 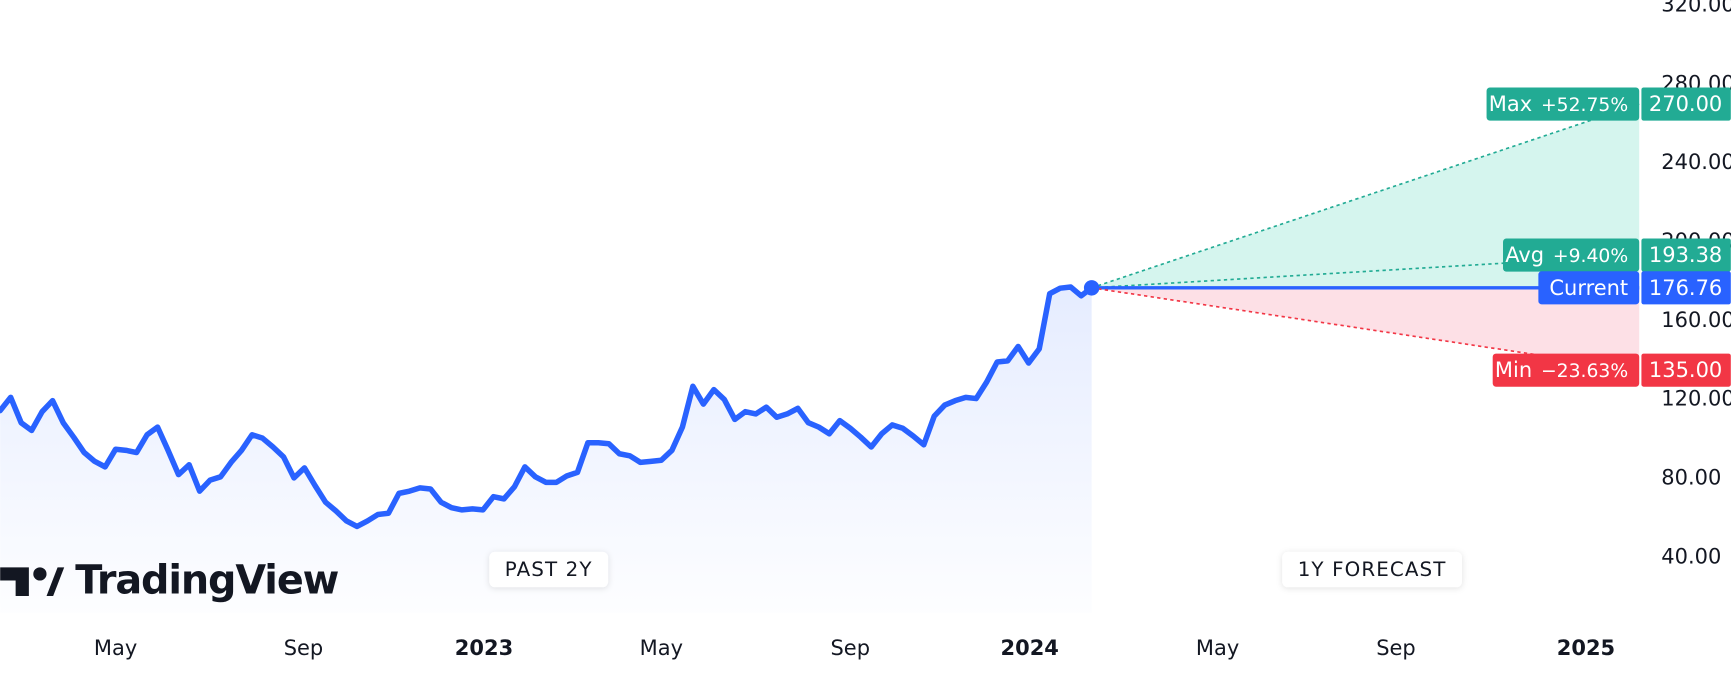 I want to click on forecast-name-tag: Current, so click(x=1589, y=288).